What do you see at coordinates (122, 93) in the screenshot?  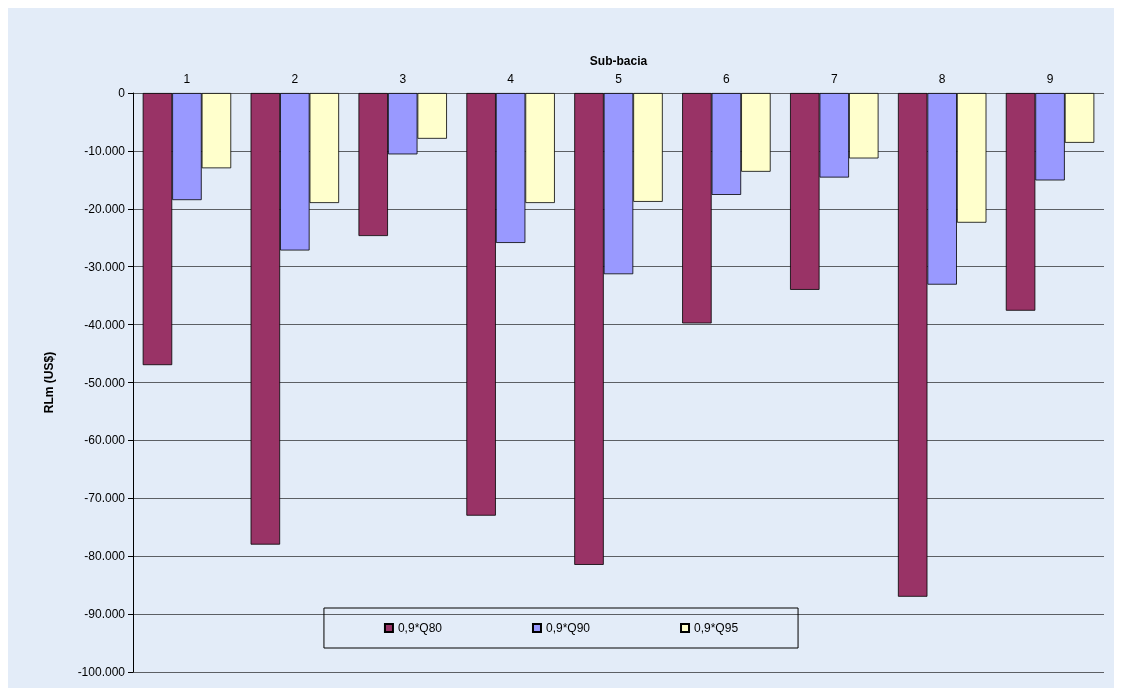 I see `y-tick-label: 0` at bounding box center [122, 93].